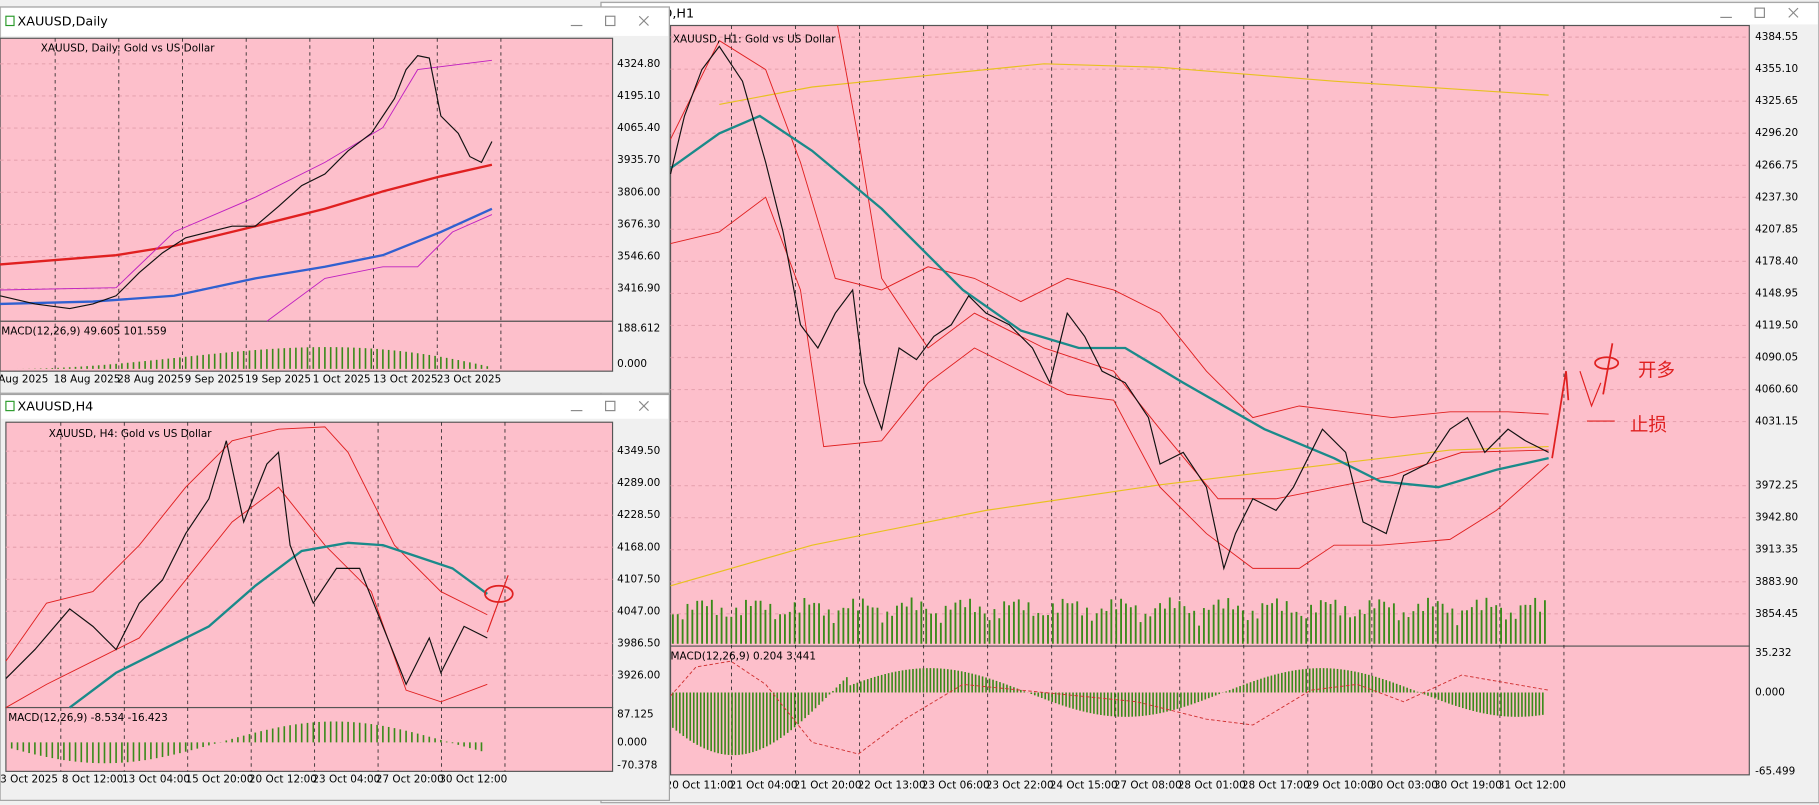  Describe the element at coordinates (1776, 37) in the screenshot. I see `price-label: 4384.55` at that location.